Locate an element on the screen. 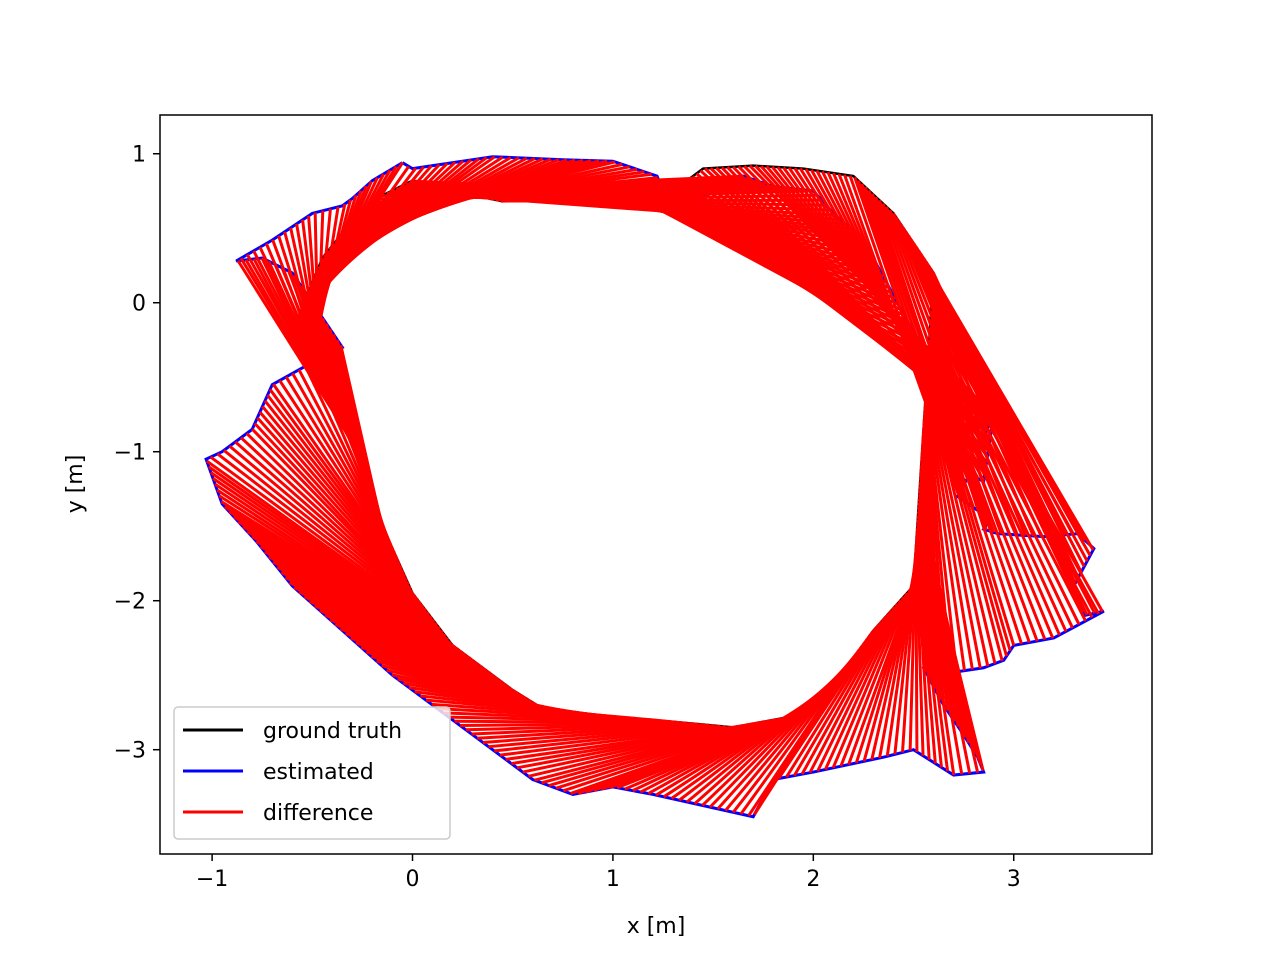 This screenshot has width=1280, height=960. legend-box is located at coordinates (312, 773).